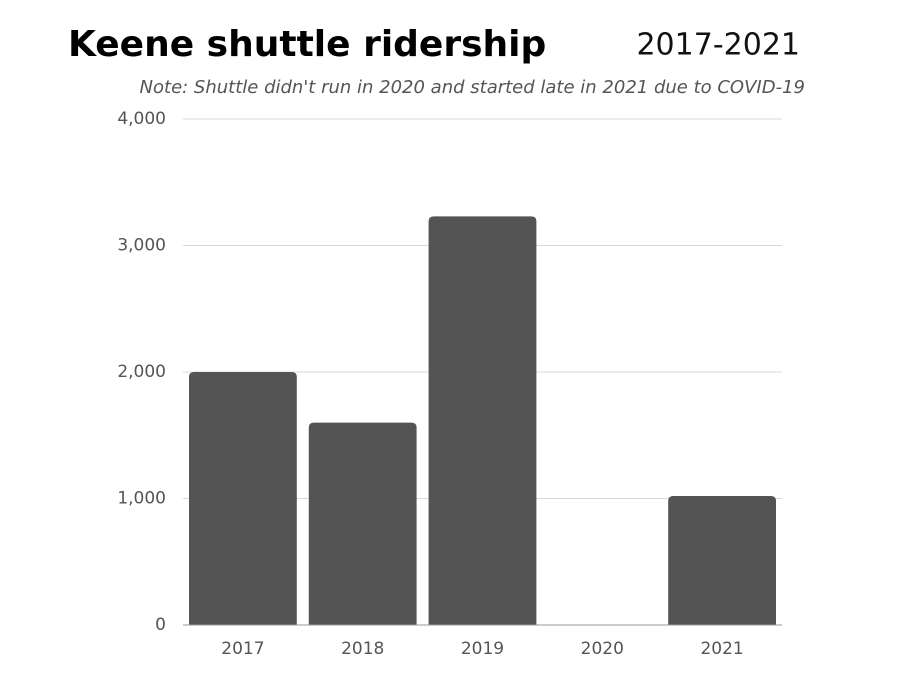 The image size is (900, 675). Describe the element at coordinates (141, 499) in the screenshot. I see `y-tick-label: 1,000` at that location.